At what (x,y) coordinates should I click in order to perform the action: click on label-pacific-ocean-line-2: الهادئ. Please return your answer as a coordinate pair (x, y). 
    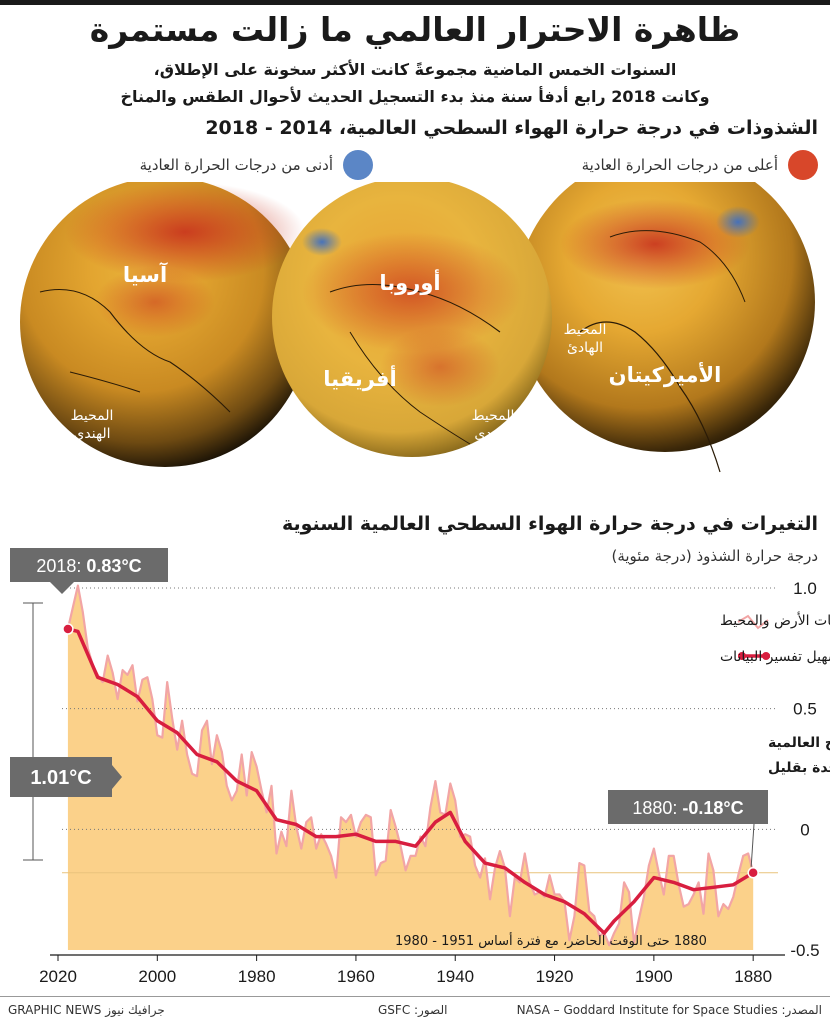
    Looking at the image, I should click on (585, 348).